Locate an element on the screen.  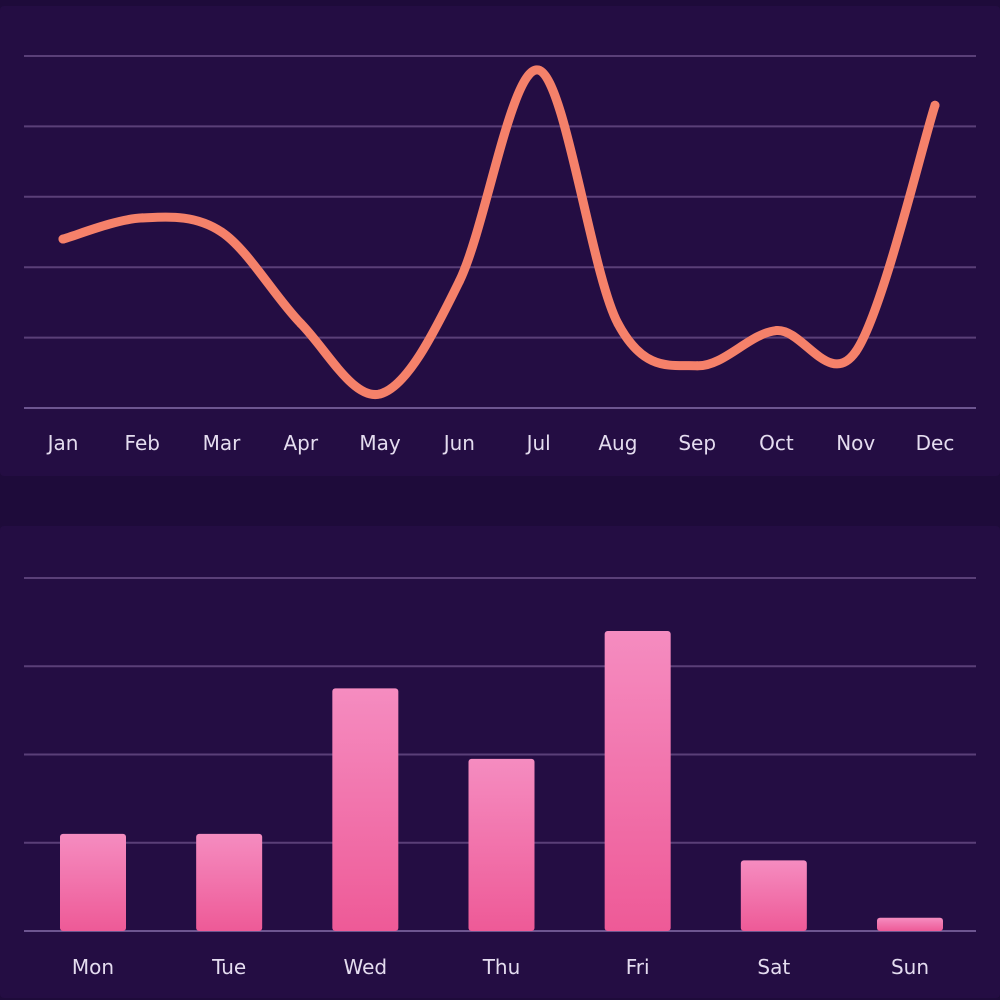
data-point-dec is located at coordinates (935, 105).